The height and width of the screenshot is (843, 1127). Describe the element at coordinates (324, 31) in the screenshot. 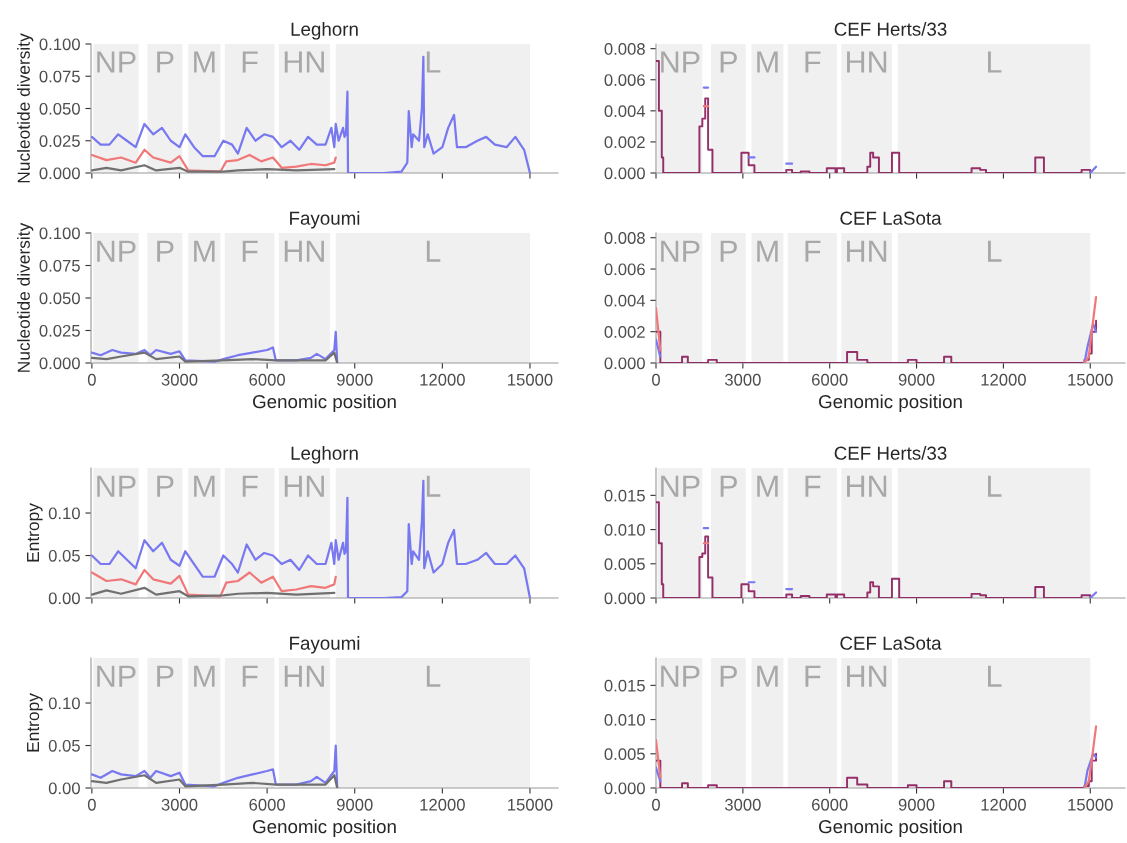

I see `chart-title: Leghorn` at that location.